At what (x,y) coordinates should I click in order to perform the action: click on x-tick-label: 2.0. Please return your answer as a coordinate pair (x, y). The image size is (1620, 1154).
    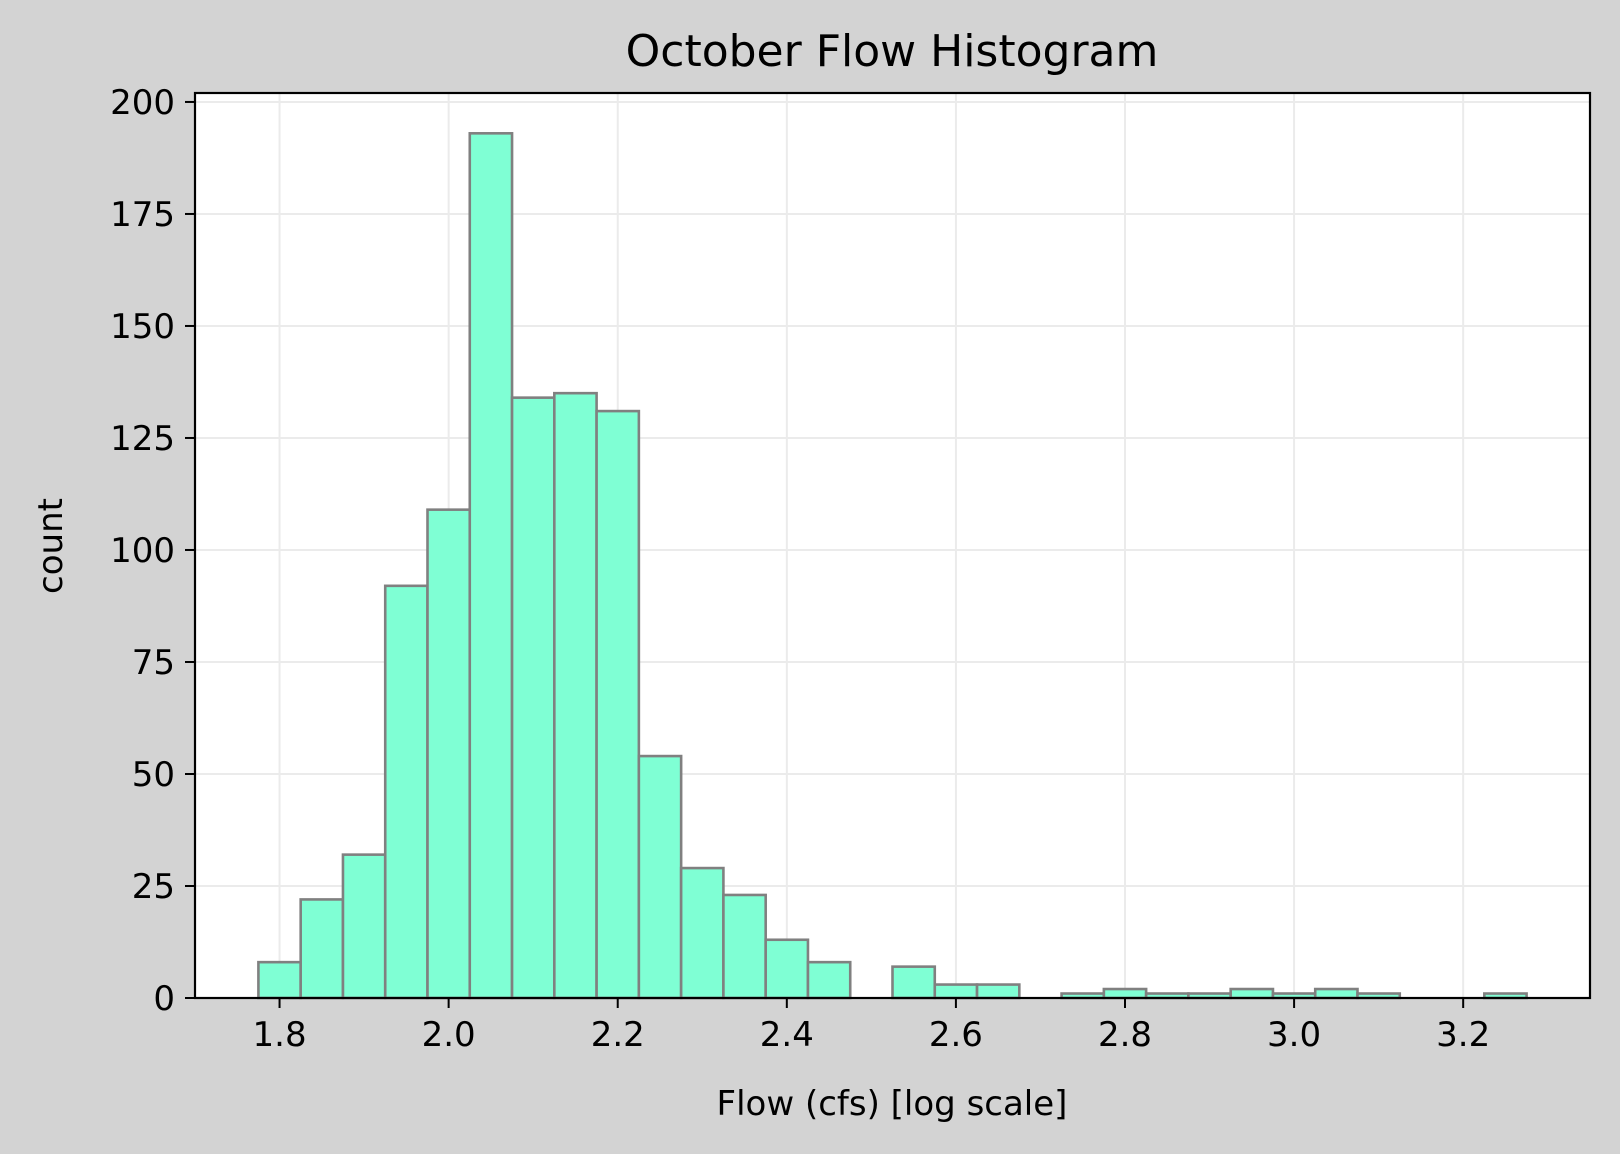
    Looking at the image, I should click on (449, 1035).